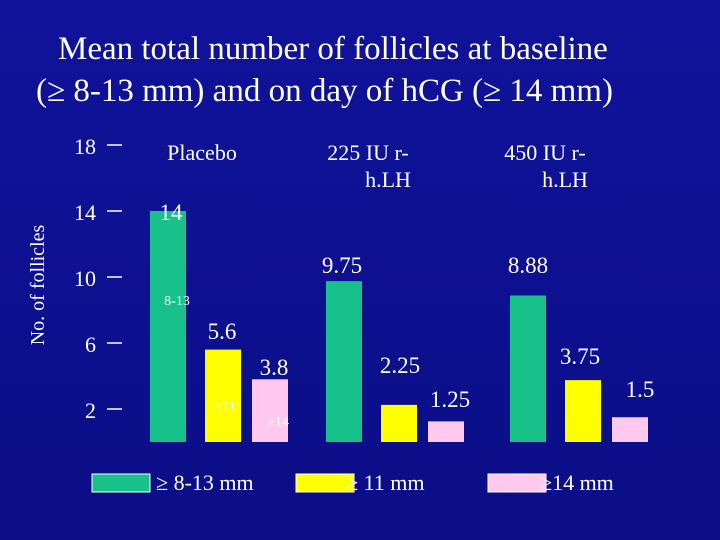 The width and height of the screenshot is (720, 540). I want to click on legend: ≥ 8-13 mm ≥ 11 mm ≥14 mm, so click(352, 482).